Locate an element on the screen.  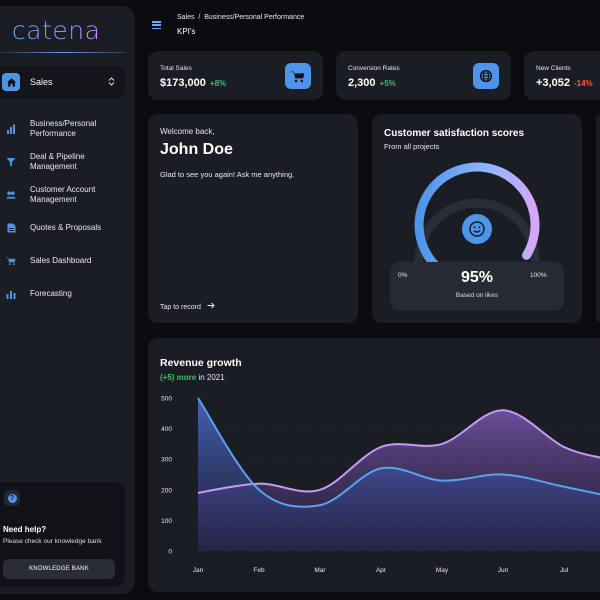
stat-card-new-clients: New Clients +3,052 -14% is located at coordinates (562, 75).